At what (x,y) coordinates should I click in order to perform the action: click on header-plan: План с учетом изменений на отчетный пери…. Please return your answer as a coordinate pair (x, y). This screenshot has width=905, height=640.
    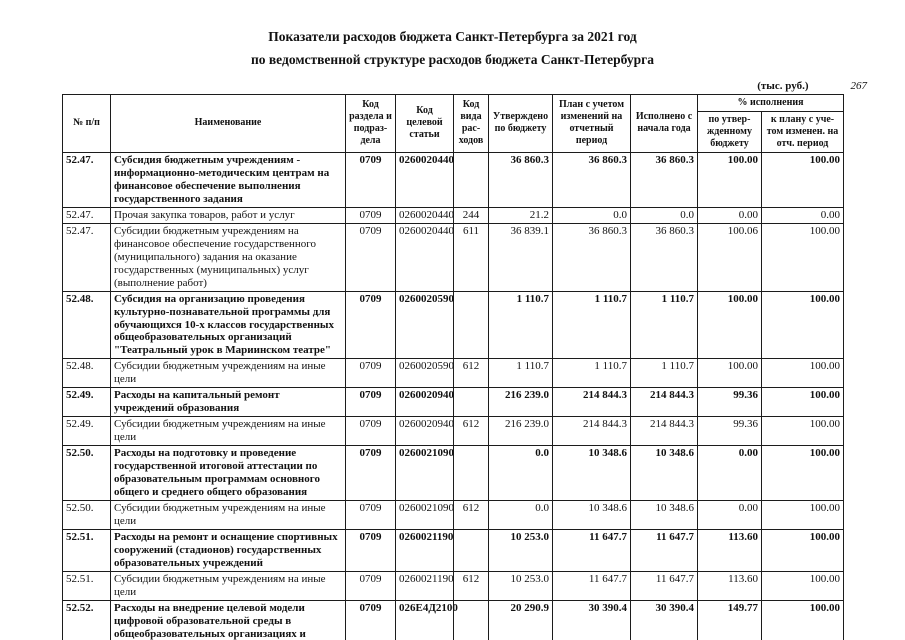
    Looking at the image, I should click on (591, 123).